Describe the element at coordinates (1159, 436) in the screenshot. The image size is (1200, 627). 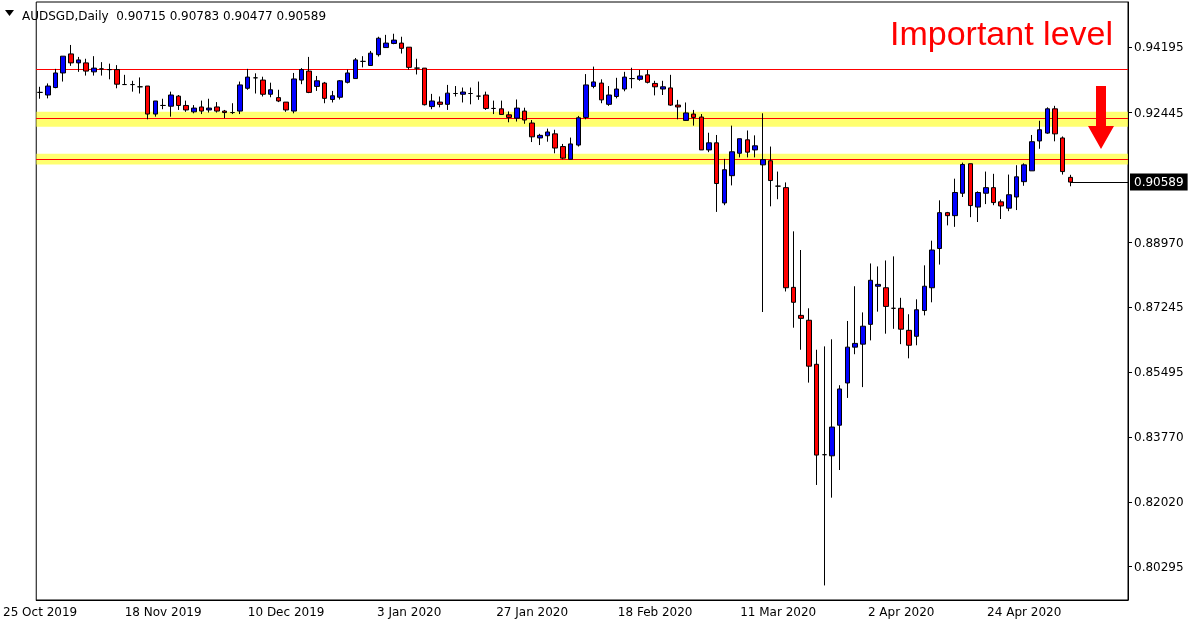
I see `y-tick-label: 0.83770` at that location.